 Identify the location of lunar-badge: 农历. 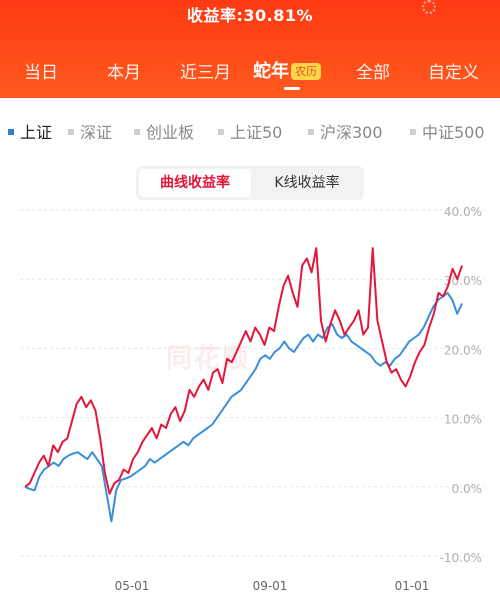
(306, 71).